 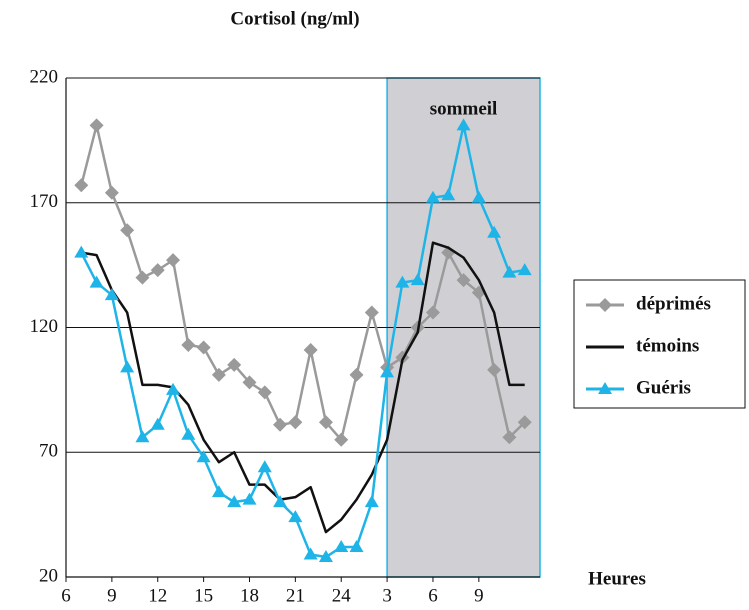 I want to click on x-axis-label: Heures, so click(x=617, y=578).